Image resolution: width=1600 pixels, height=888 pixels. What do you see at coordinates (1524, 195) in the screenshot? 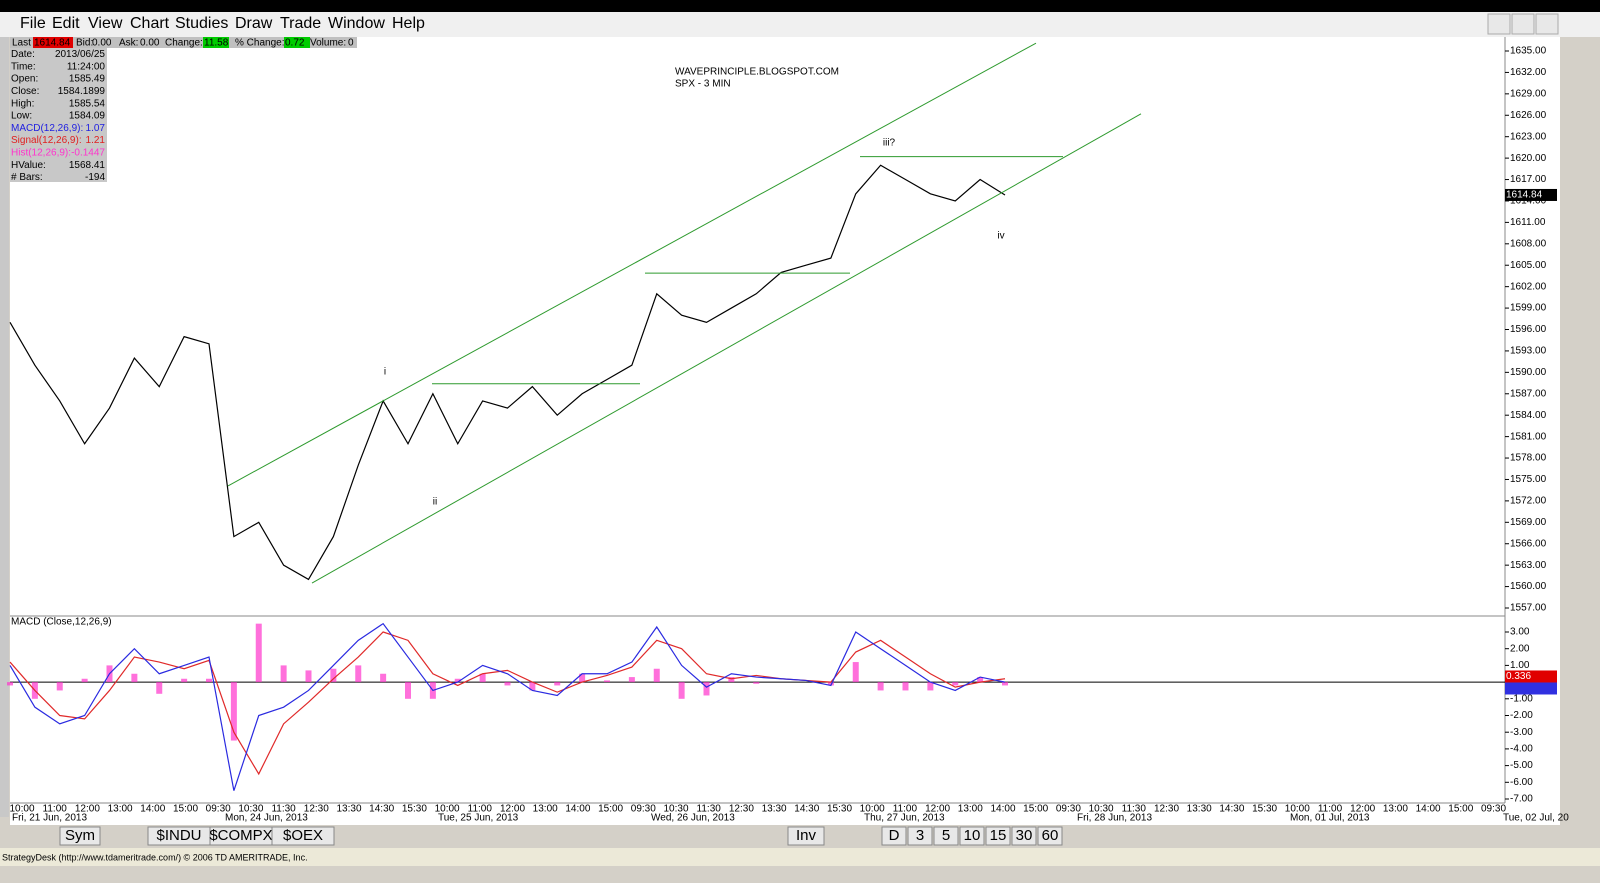
I see `last-price-label: 1614.84` at bounding box center [1524, 195].